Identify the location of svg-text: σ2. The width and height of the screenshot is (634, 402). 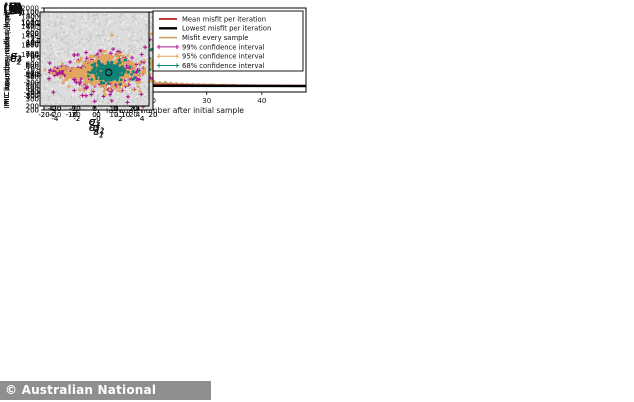
(16, 59).